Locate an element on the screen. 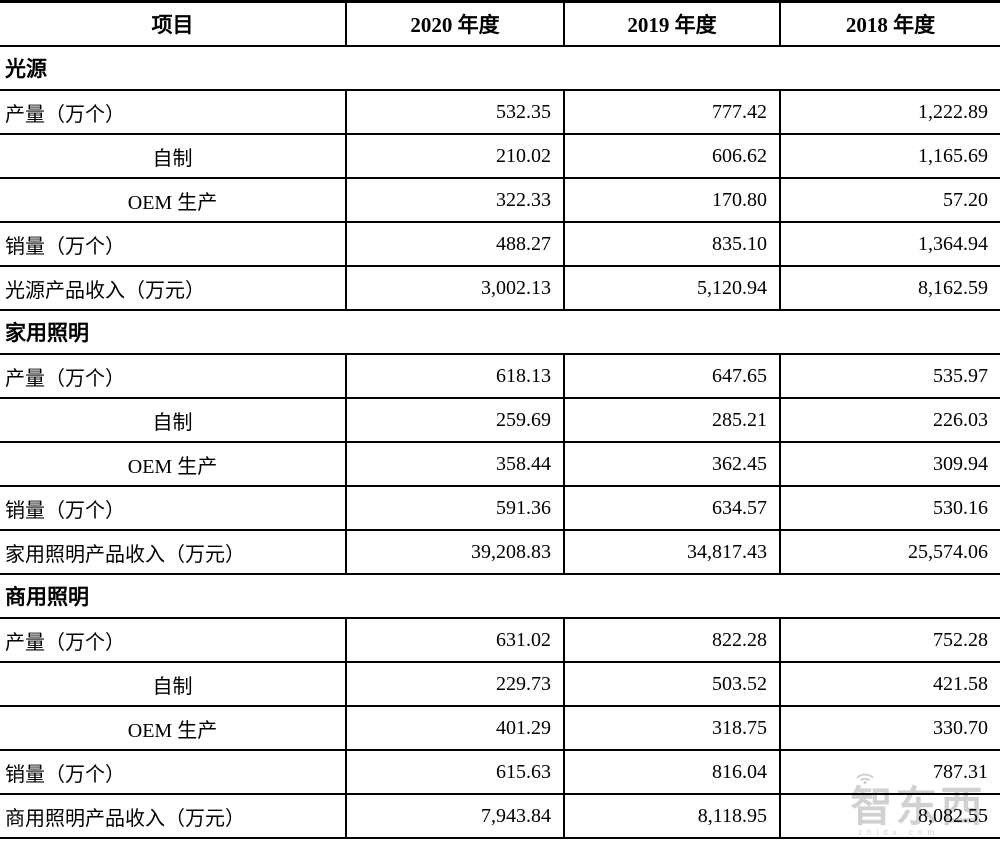 The height and width of the screenshot is (845, 1000). column-header-item: 项目 is located at coordinates (173, 23).